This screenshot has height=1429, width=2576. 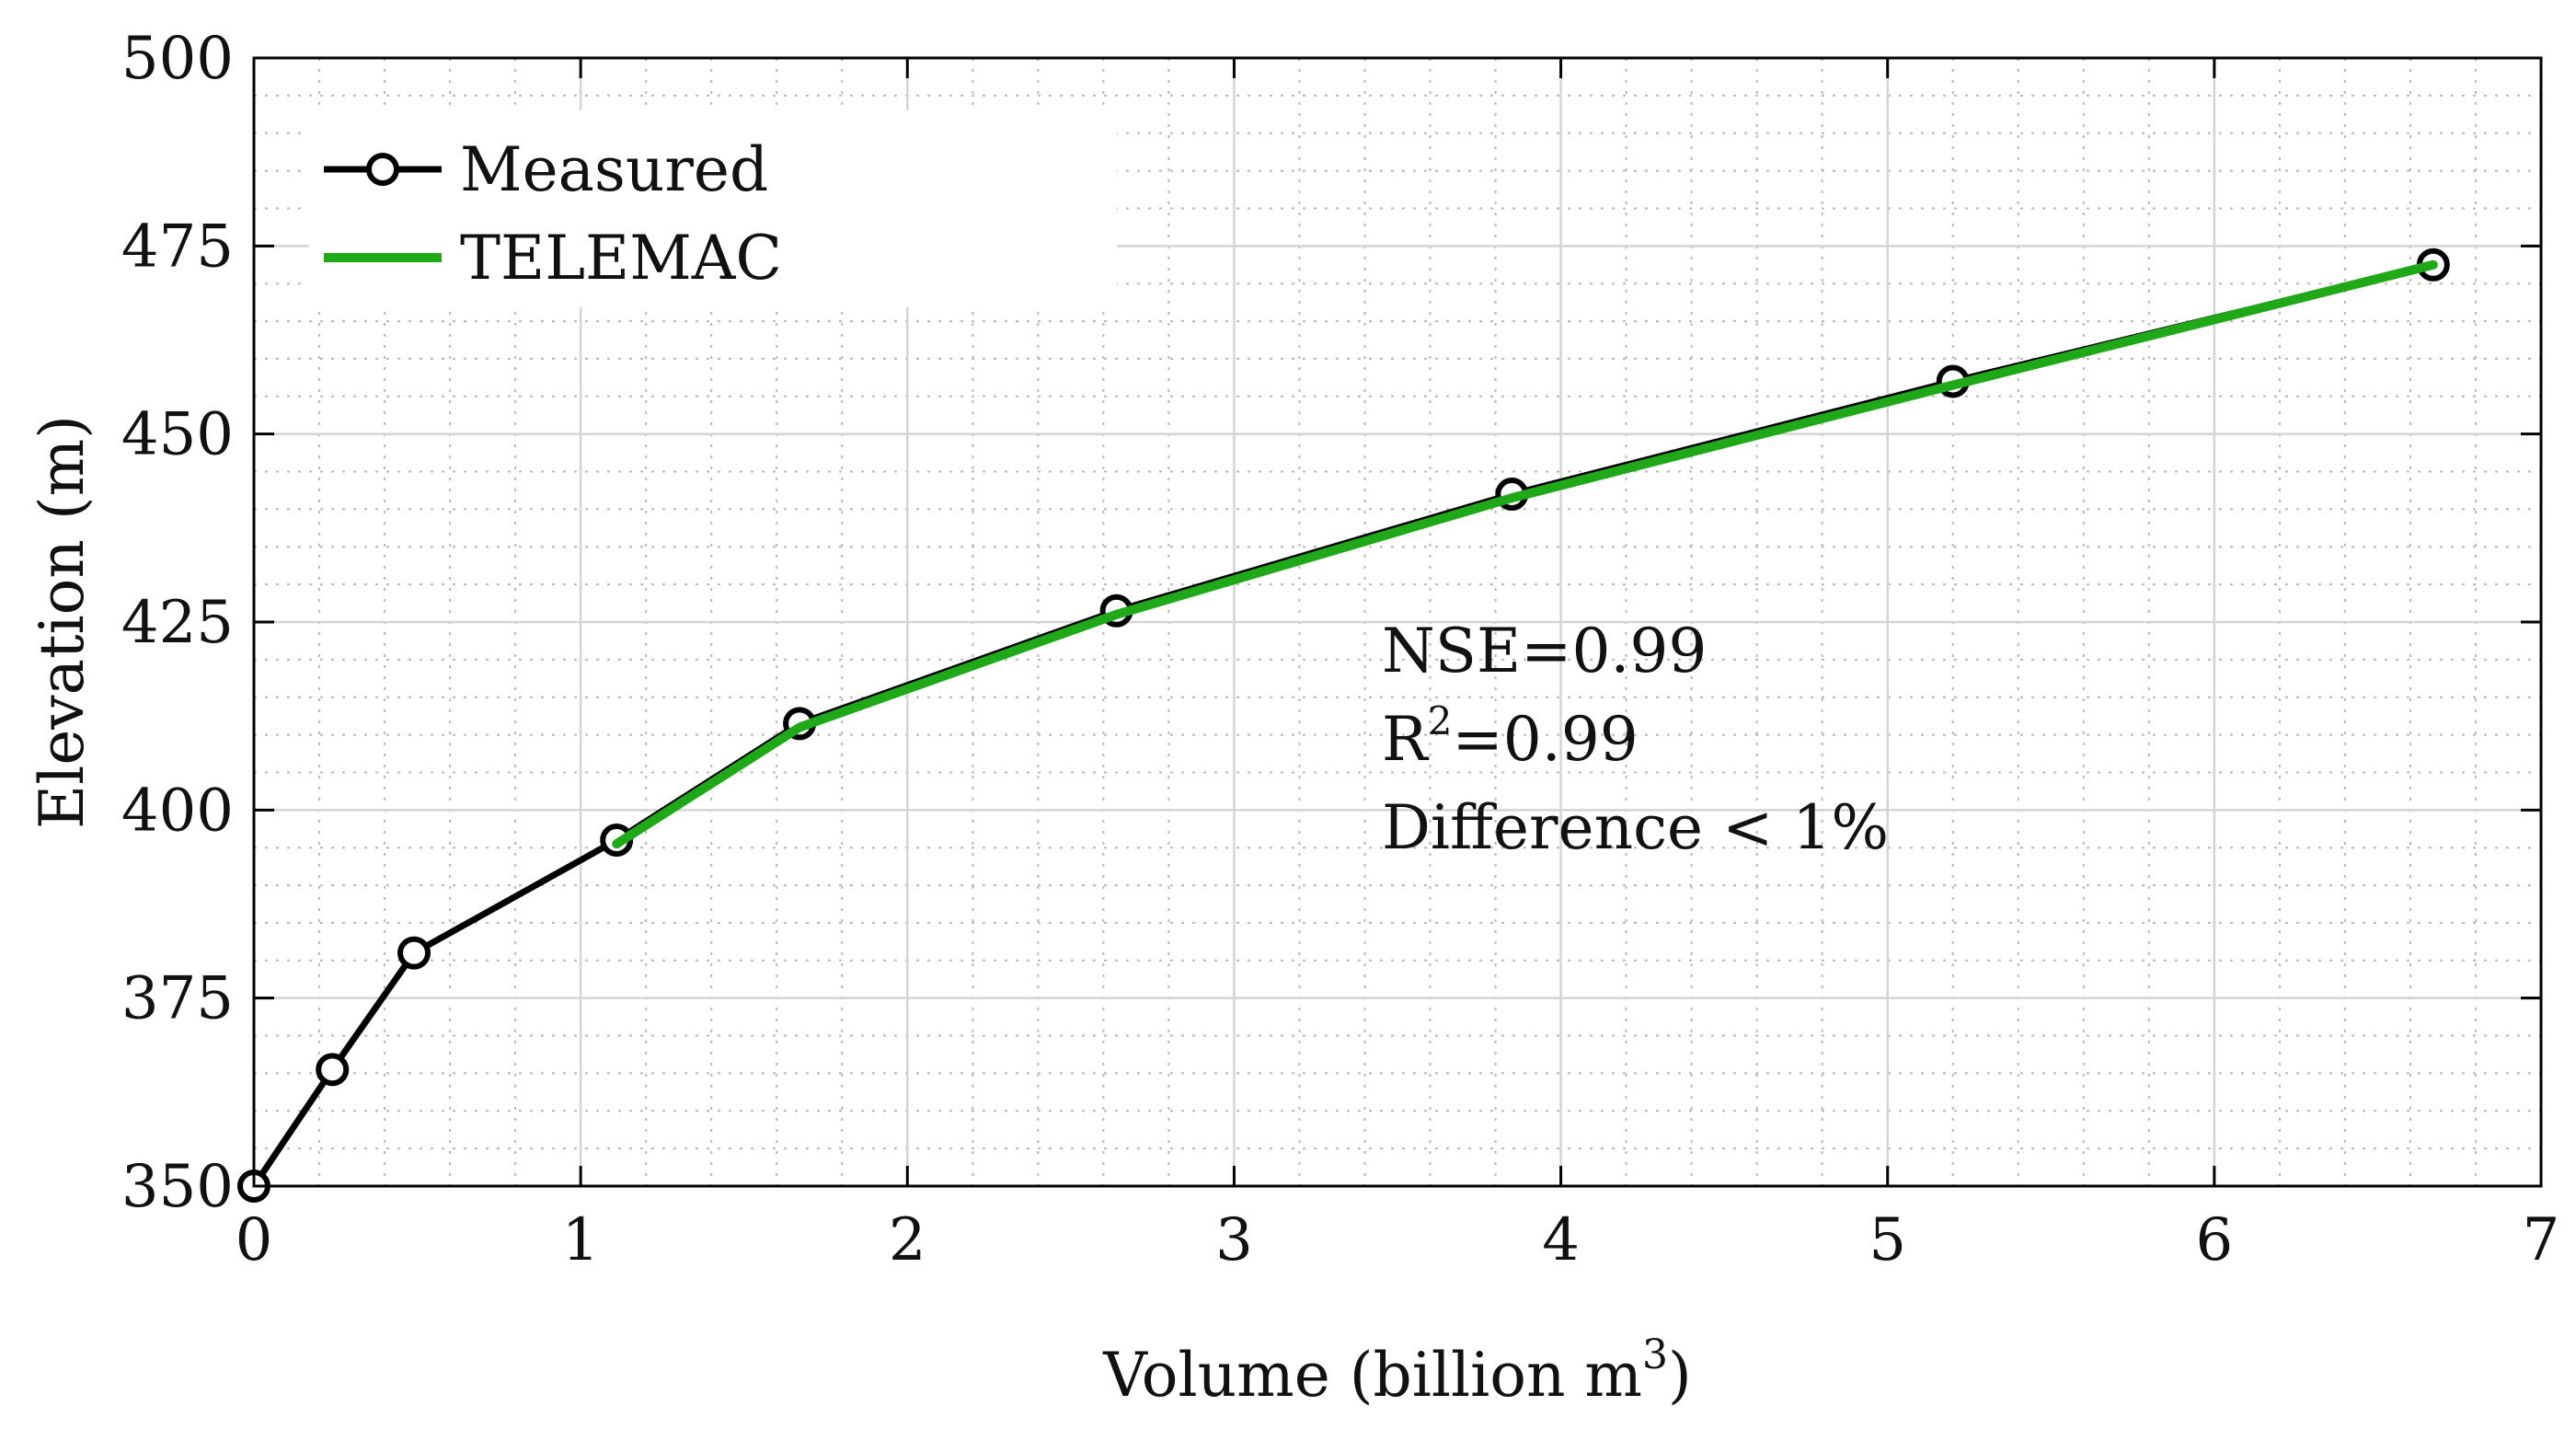 I want to click on x-tick-label: 0, so click(x=254, y=1240).